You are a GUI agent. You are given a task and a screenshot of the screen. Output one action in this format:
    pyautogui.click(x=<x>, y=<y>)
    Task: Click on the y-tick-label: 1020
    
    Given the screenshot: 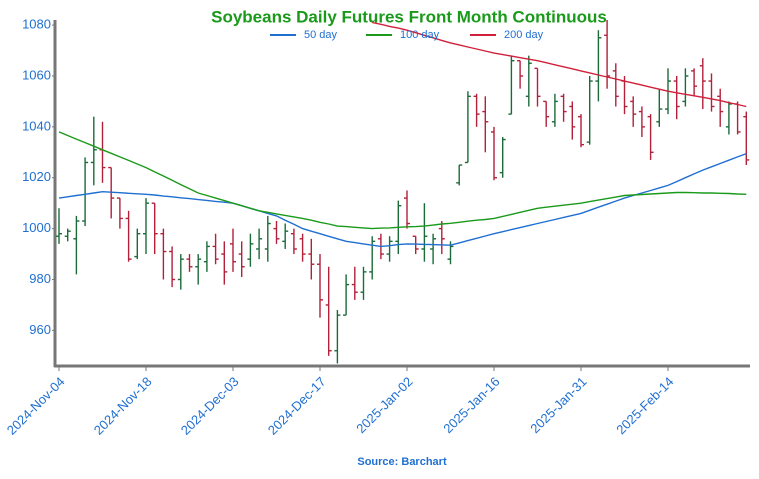 What is the action you would take?
    pyautogui.click(x=36, y=176)
    